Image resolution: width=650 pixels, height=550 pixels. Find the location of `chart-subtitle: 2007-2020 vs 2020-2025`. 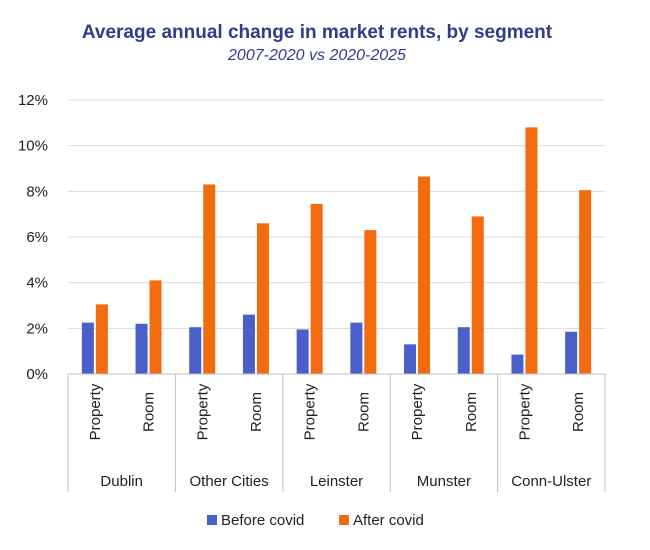

chart-subtitle: 2007-2020 vs 2020-2025 is located at coordinates (316, 55).